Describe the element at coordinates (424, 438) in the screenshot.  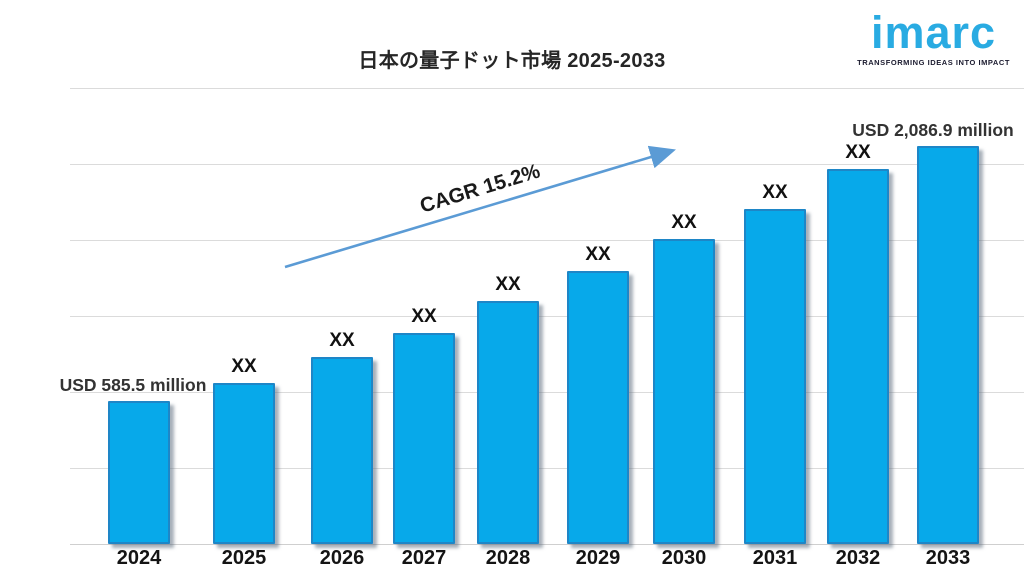
I see `bar-2027` at that location.